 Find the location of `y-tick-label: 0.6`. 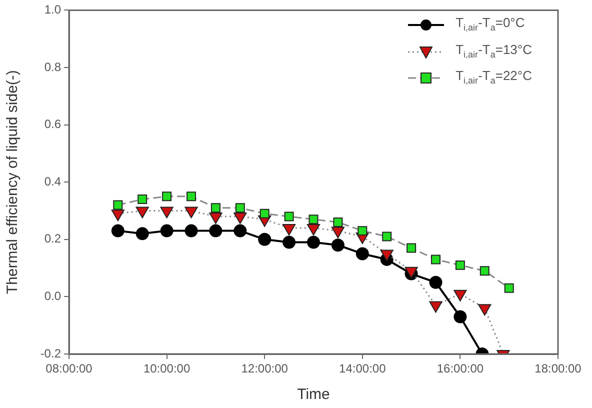

y-tick-label: 0.6 is located at coordinates (53, 124).